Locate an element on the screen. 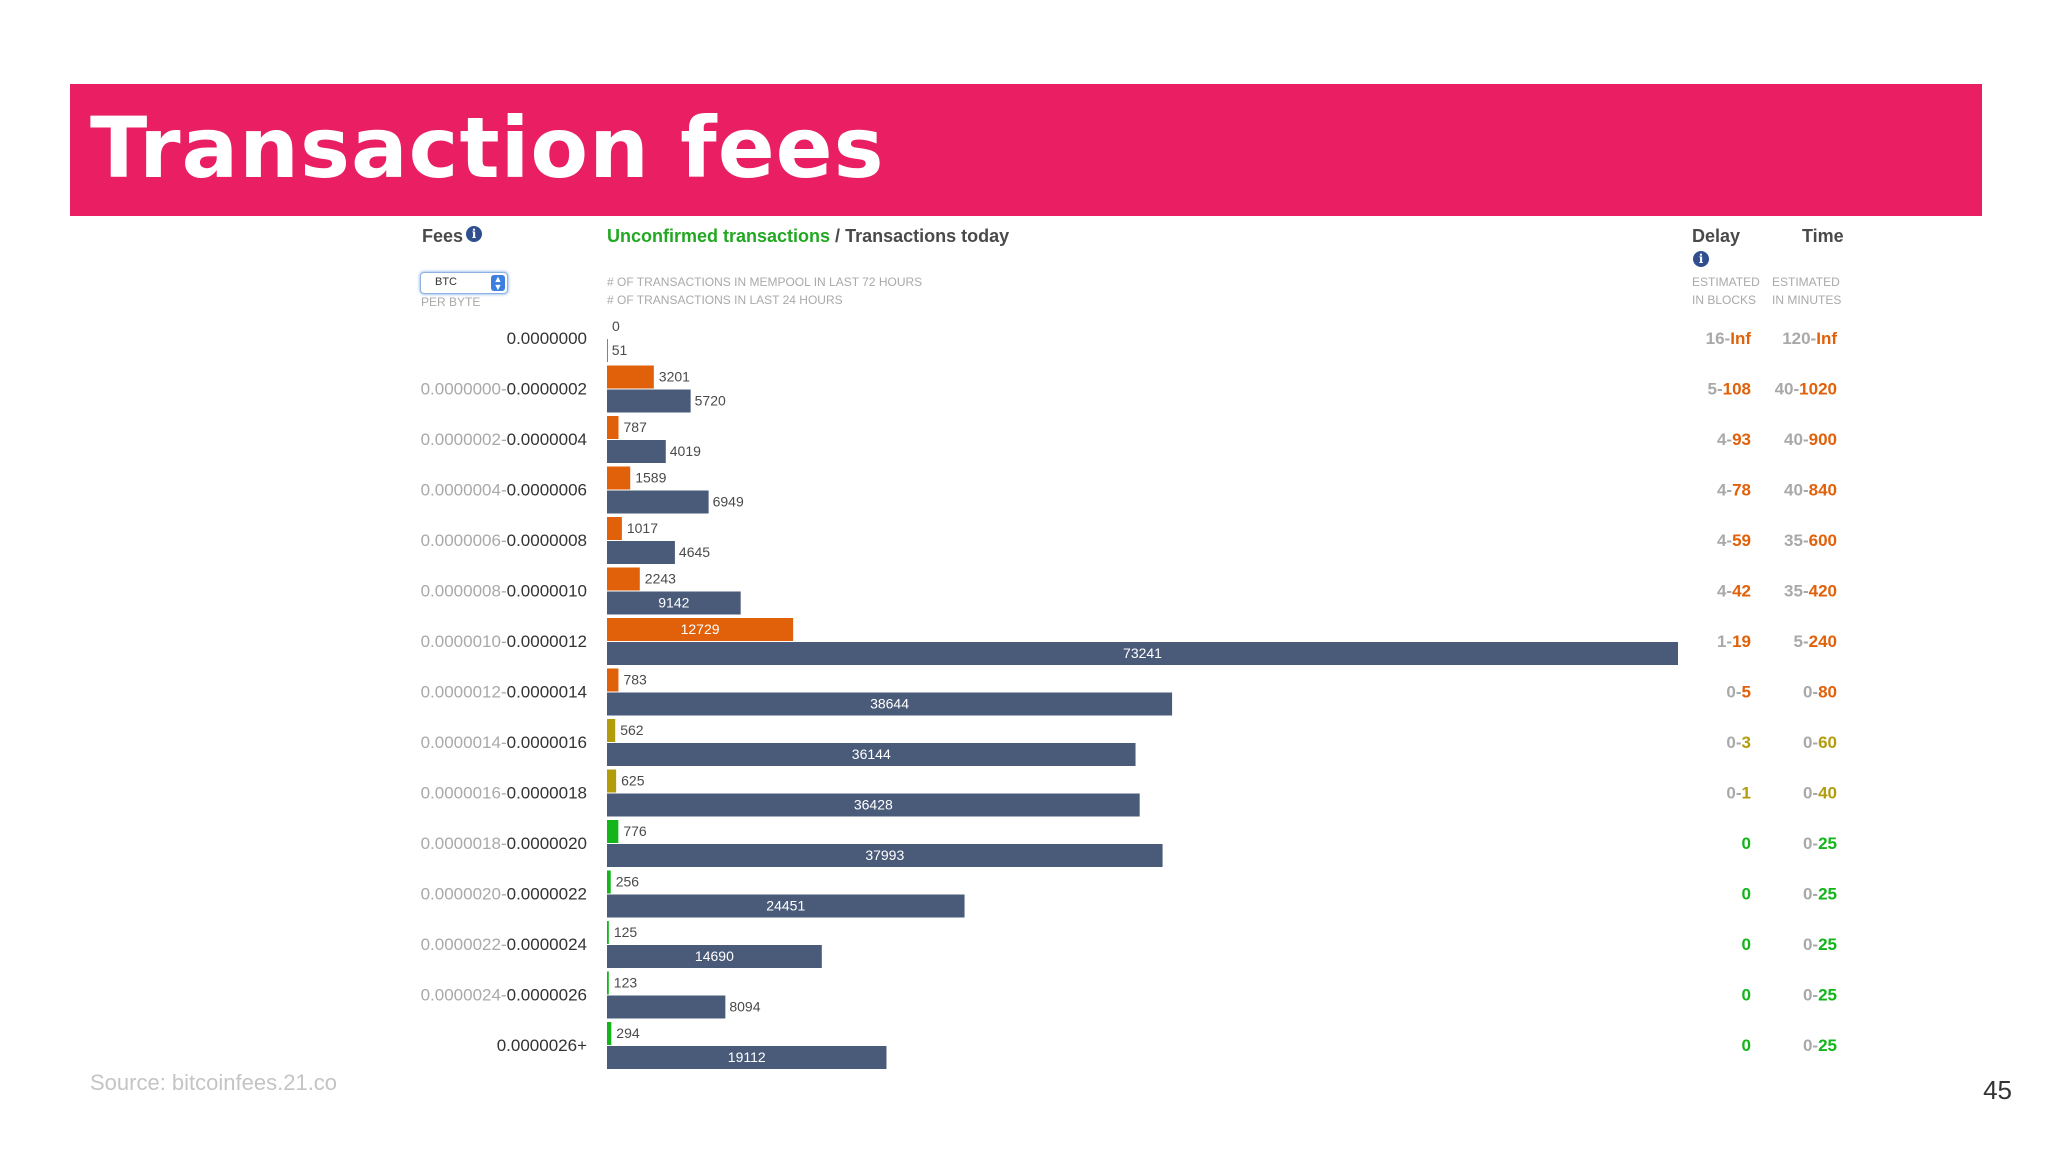  delay-value: 4-93 is located at coordinates (1734, 439).